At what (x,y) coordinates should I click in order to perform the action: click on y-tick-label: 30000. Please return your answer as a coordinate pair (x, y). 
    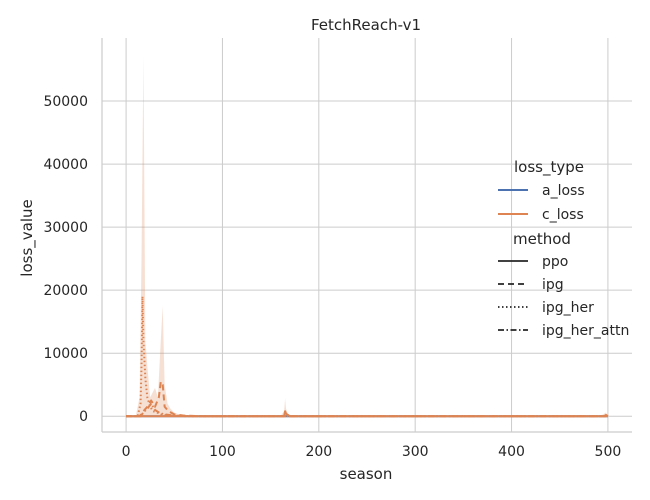
    Looking at the image, I should click on (65, 228).